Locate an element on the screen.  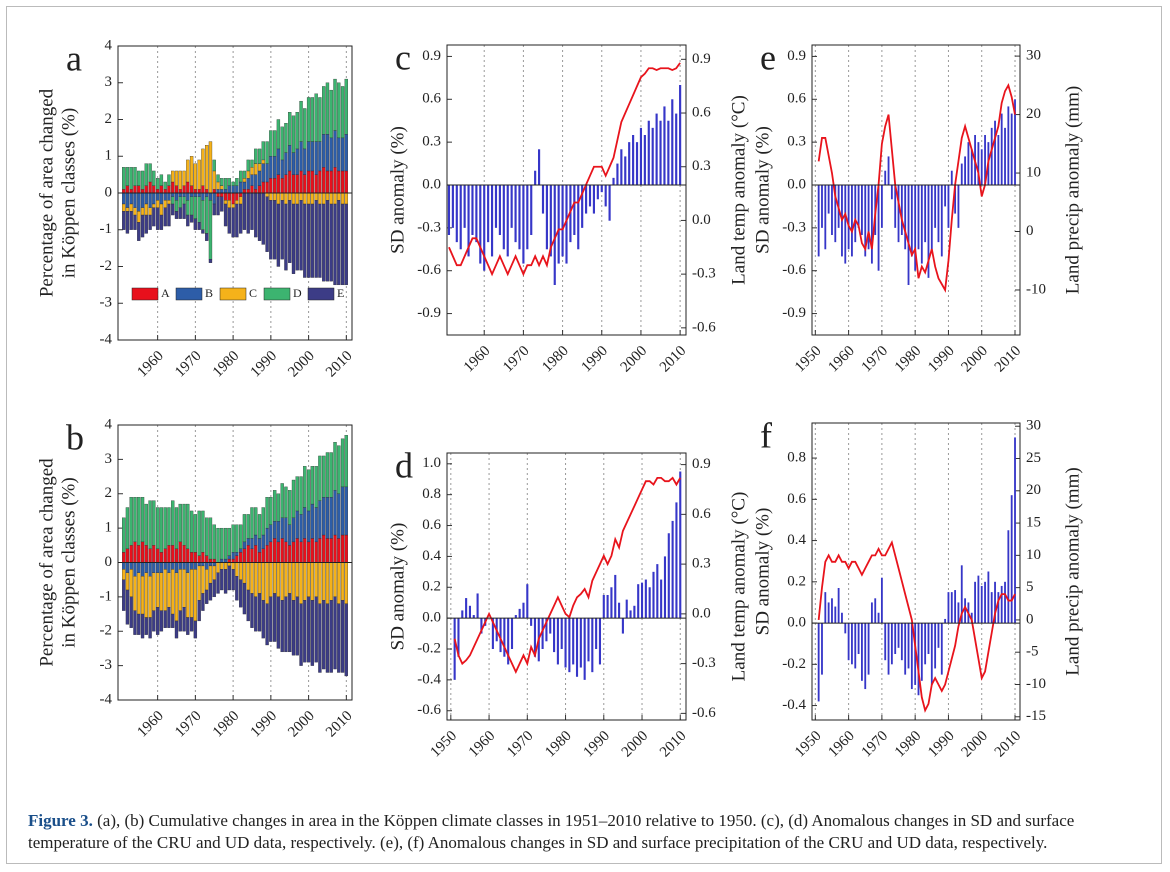
y-axis-label: SD anomaly (%) is located at coordinates (397, 587).